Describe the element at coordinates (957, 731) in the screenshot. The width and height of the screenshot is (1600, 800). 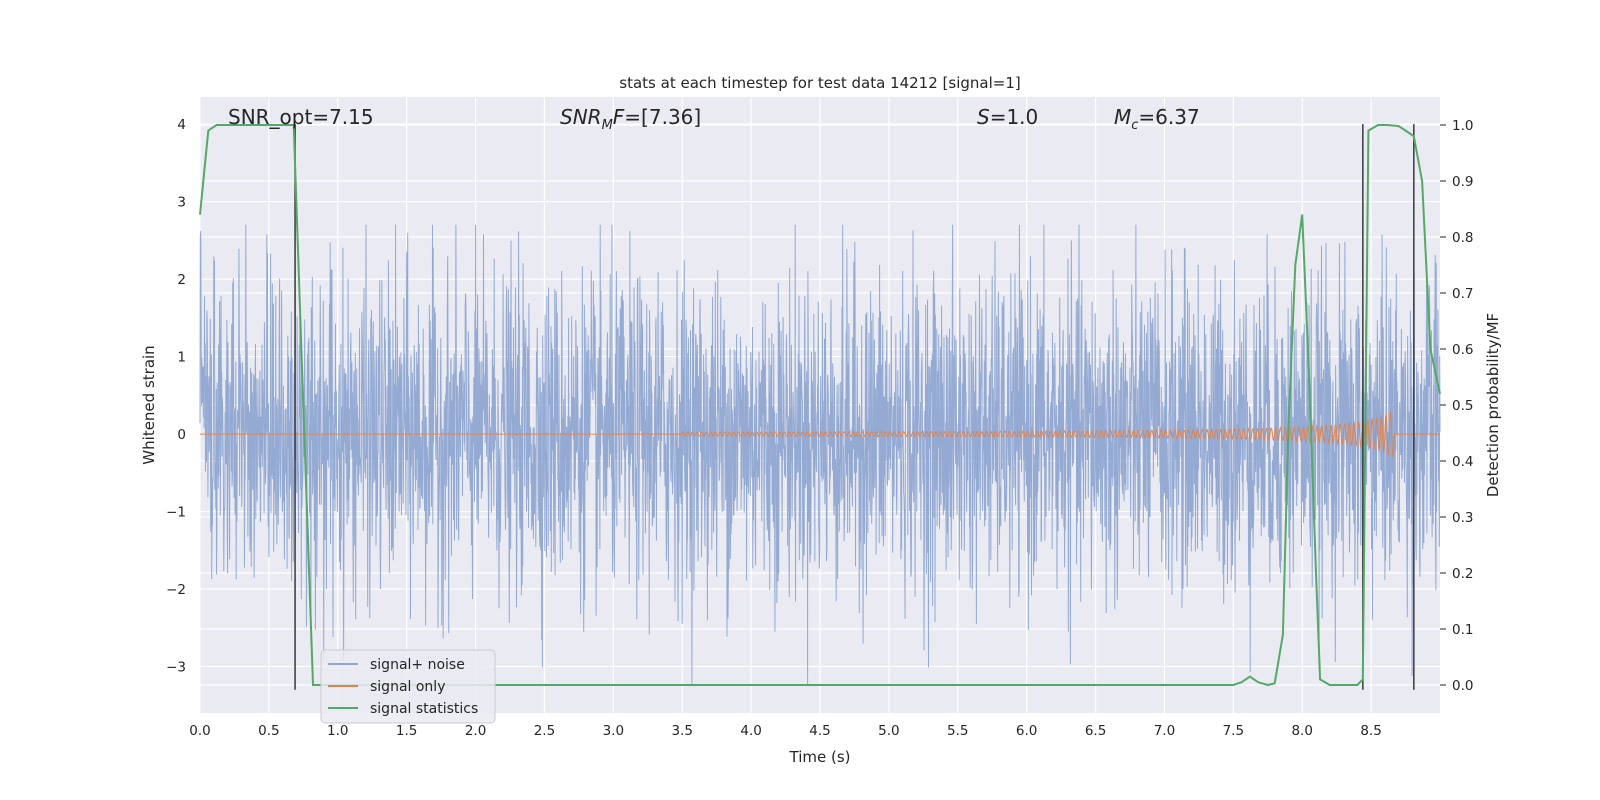
I see `x-tick-label: 5.5` at that location.